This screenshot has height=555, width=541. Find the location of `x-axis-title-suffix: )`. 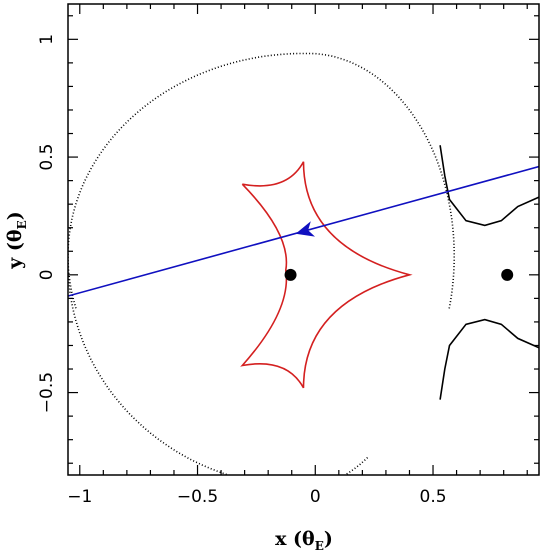

x-axis-title-suffix: ) is located at coordinates (328, 539).